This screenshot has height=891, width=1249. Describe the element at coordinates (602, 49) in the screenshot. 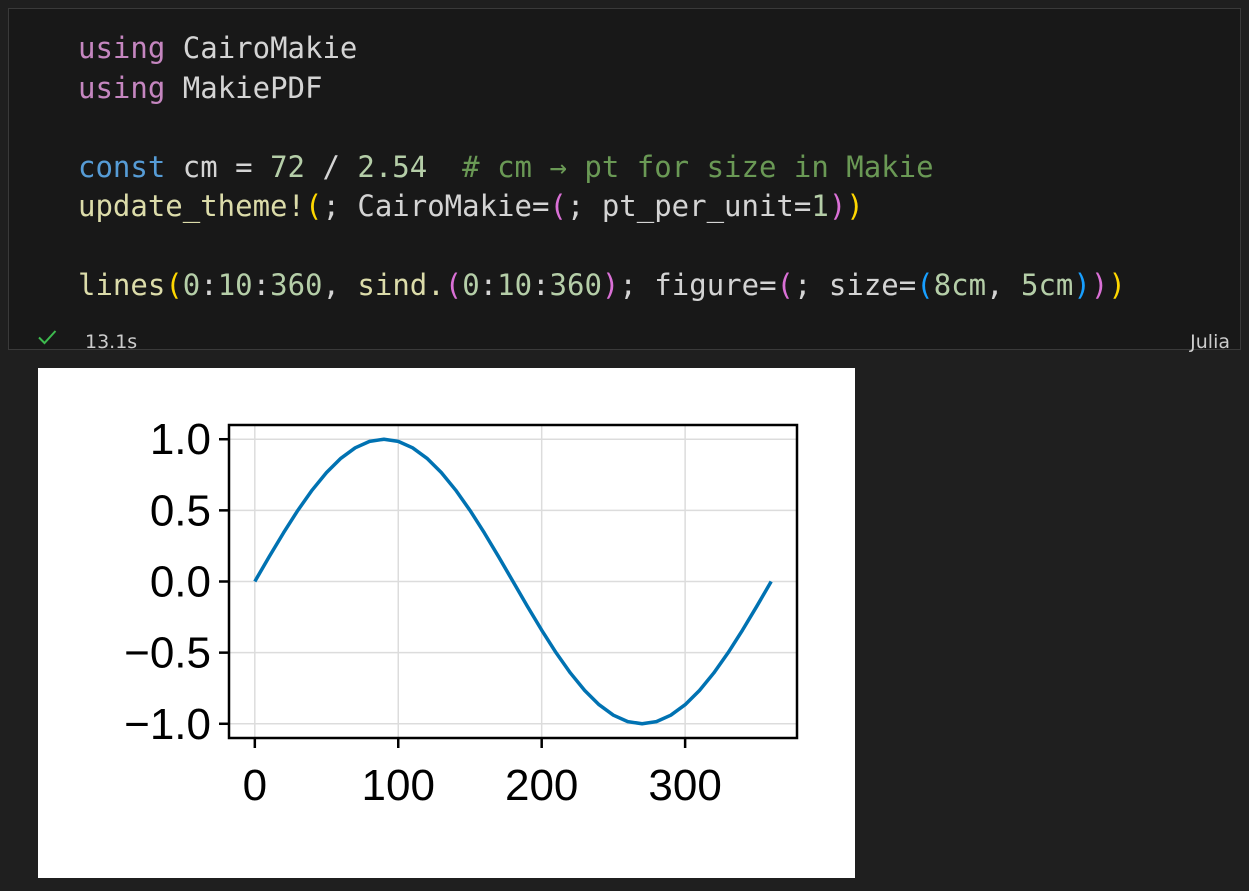

I see `code-line: using CairoMakie` at that location.